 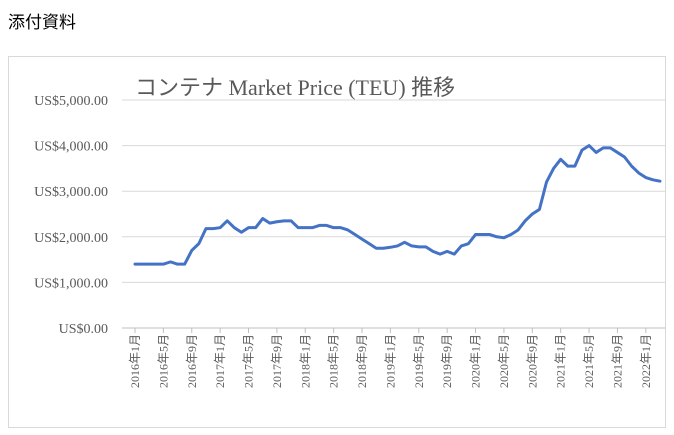 I want to click on x-tick-label: 2021年1月, so click(x=561, y=361).